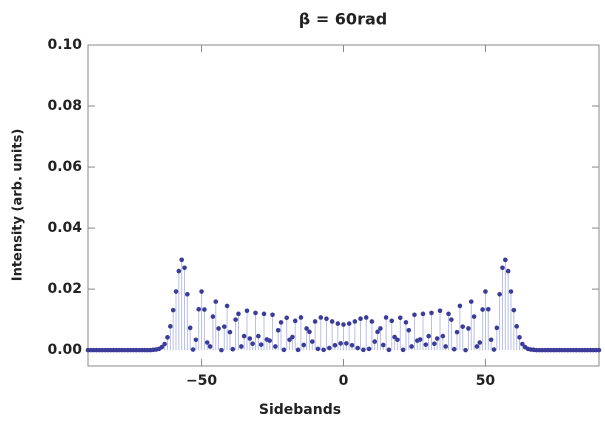 The height and width of the screenshot is (423, 605). Describe the element at coordinates (64, 106) in the screenshot. I see `y-tick-label: 0.08` at that location.